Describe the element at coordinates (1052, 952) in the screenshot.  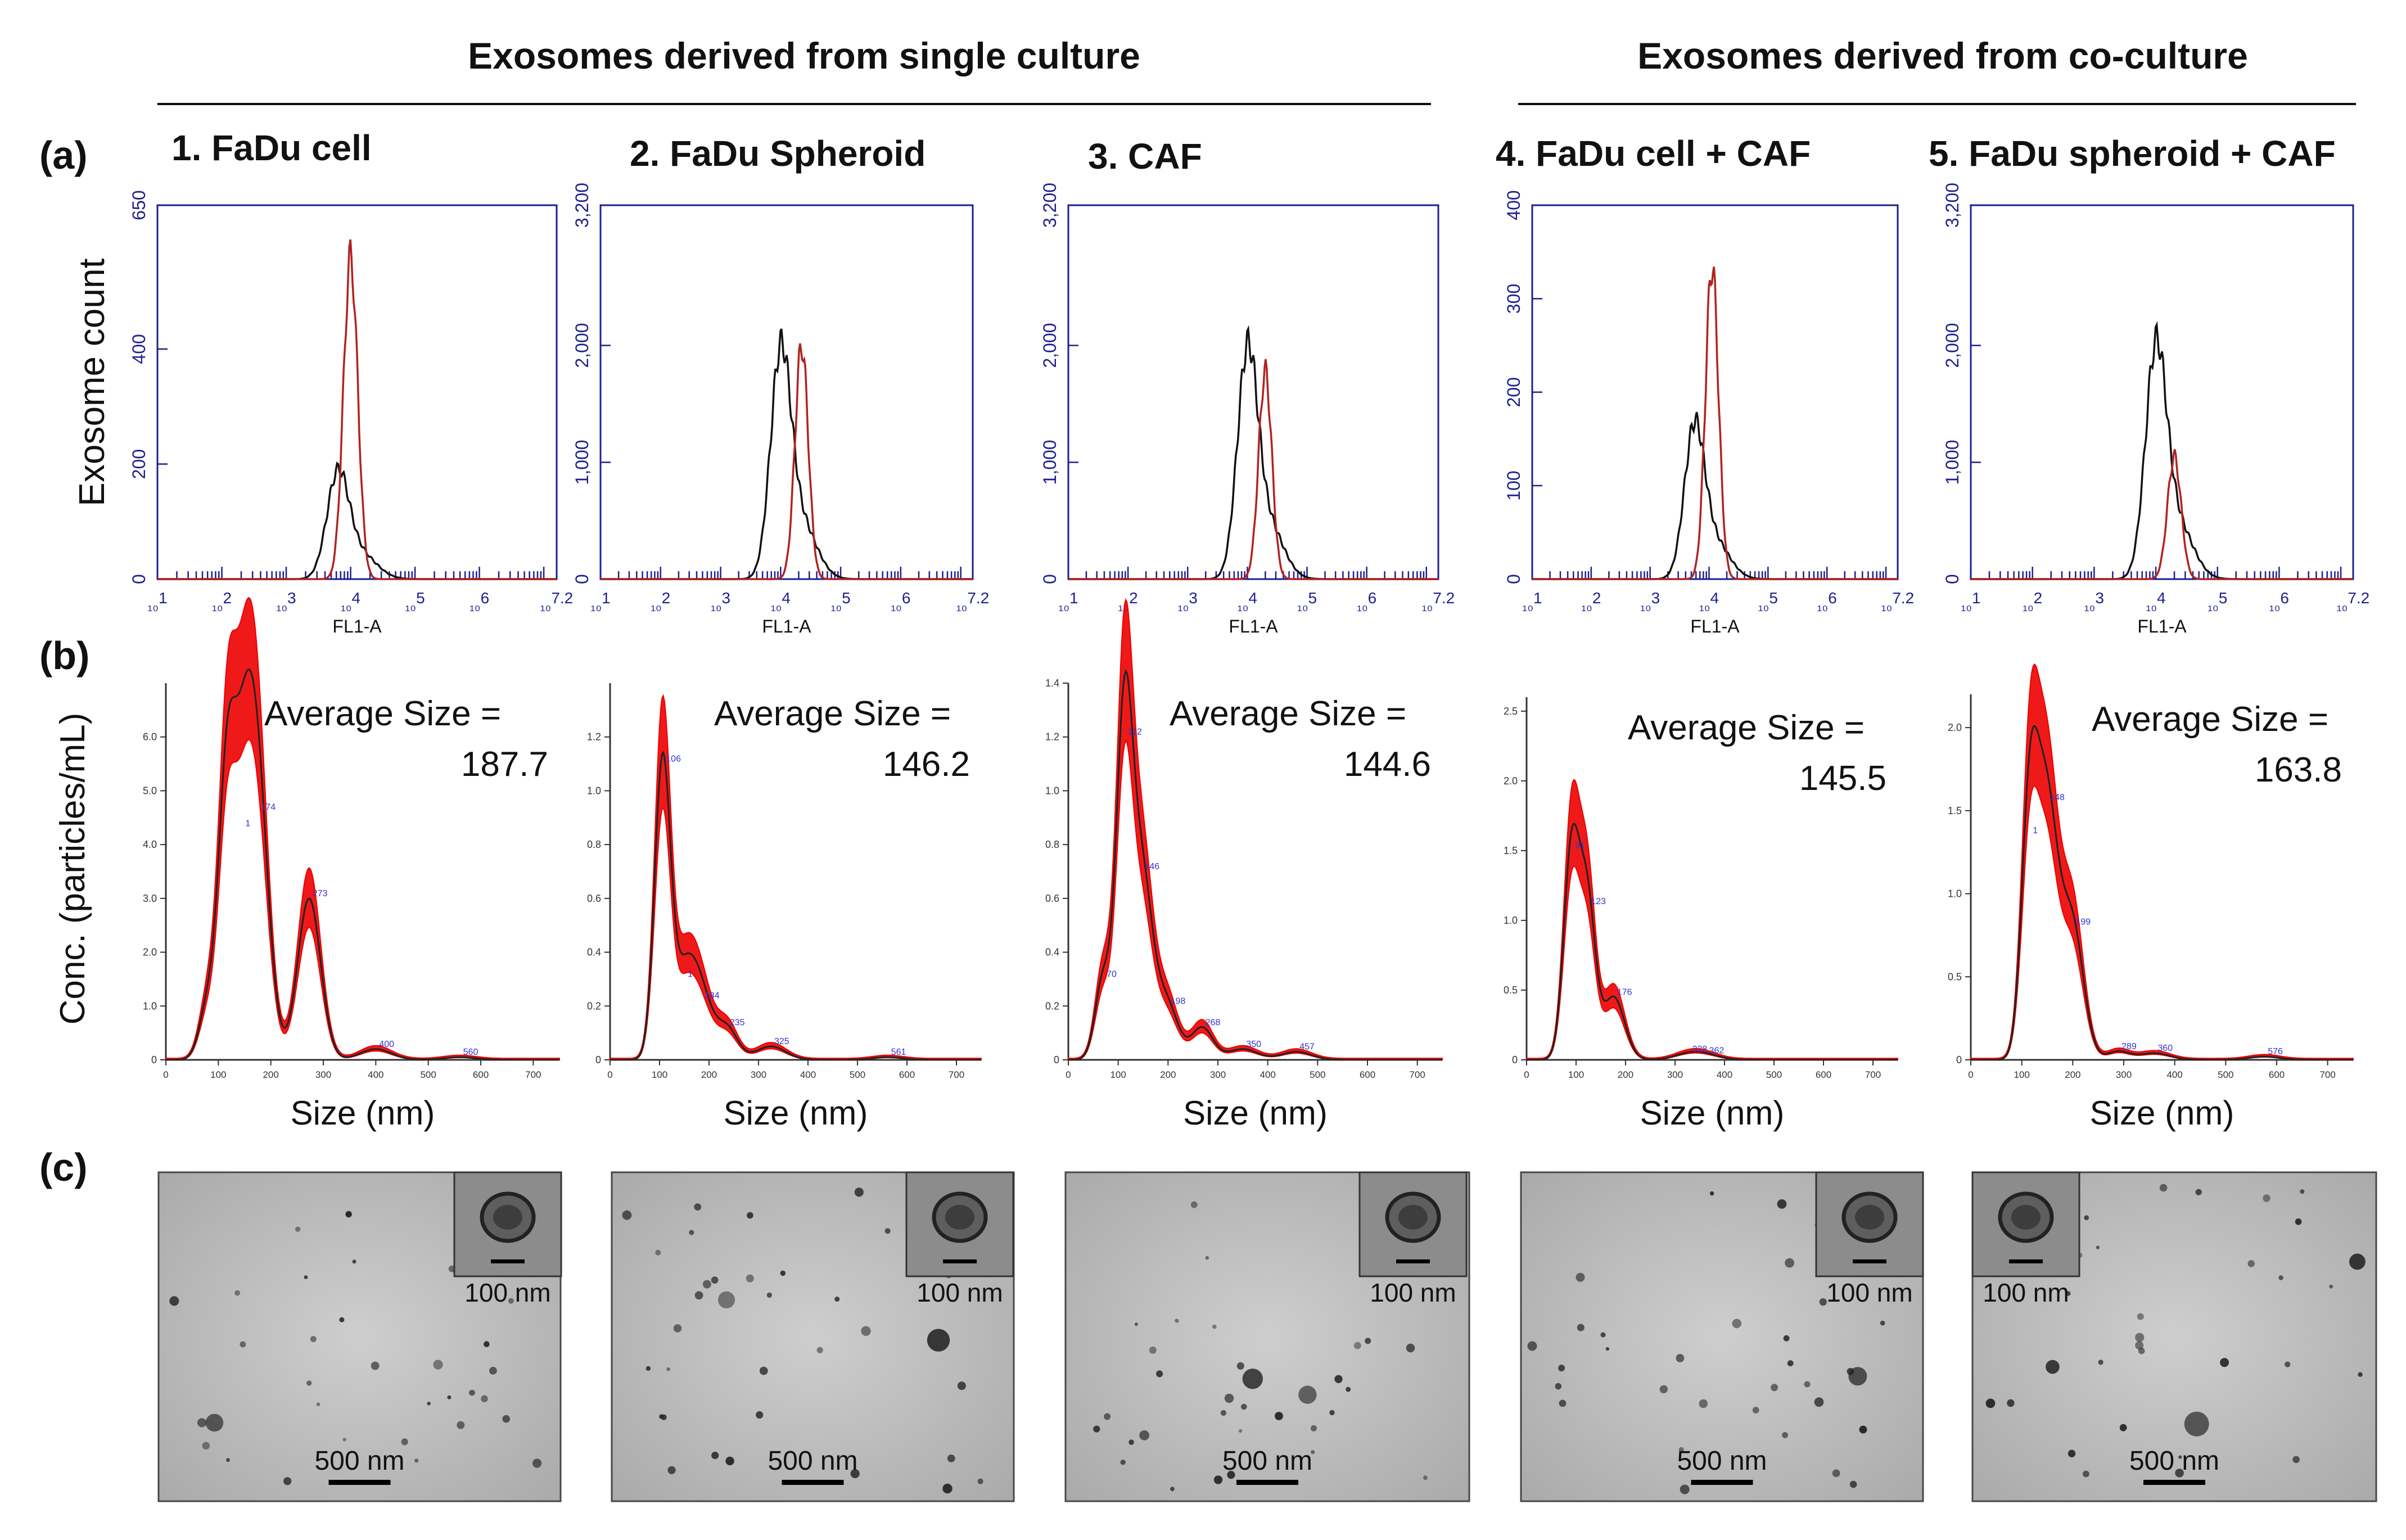
I see `y-tick-label: 0.4` at that location.